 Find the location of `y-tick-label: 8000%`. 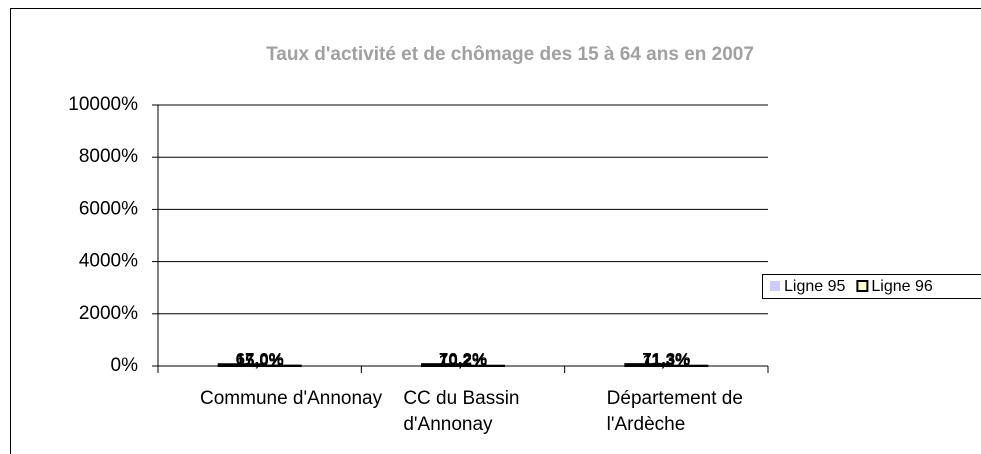

y-tick-label: 8000% is located at coordinates (108, 156).